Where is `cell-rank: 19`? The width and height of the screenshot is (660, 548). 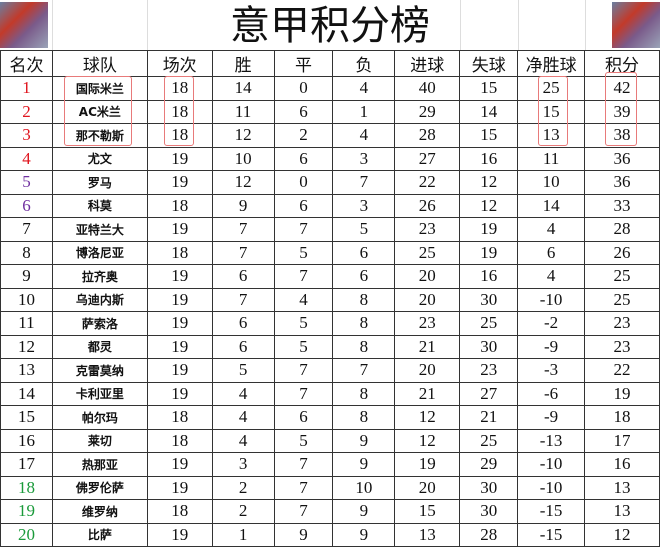
cell-rank: 19 is located at coordinates (26, 511).